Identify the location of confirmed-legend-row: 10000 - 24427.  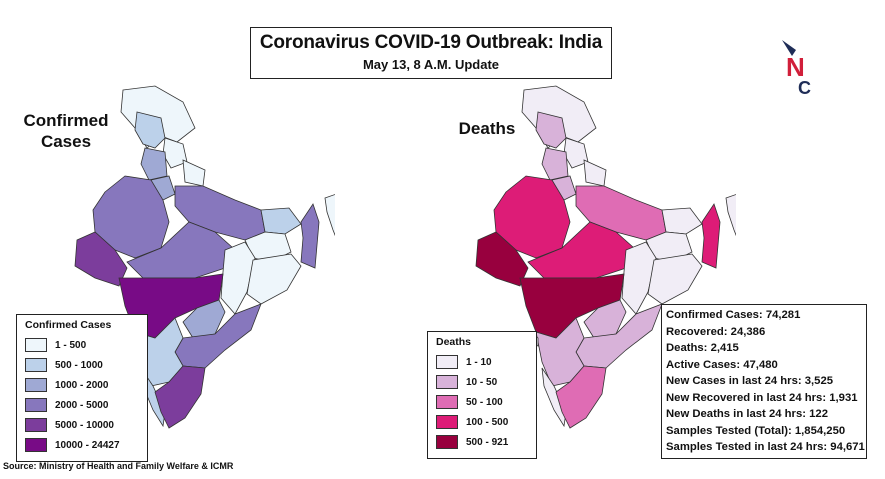
(82, 445).